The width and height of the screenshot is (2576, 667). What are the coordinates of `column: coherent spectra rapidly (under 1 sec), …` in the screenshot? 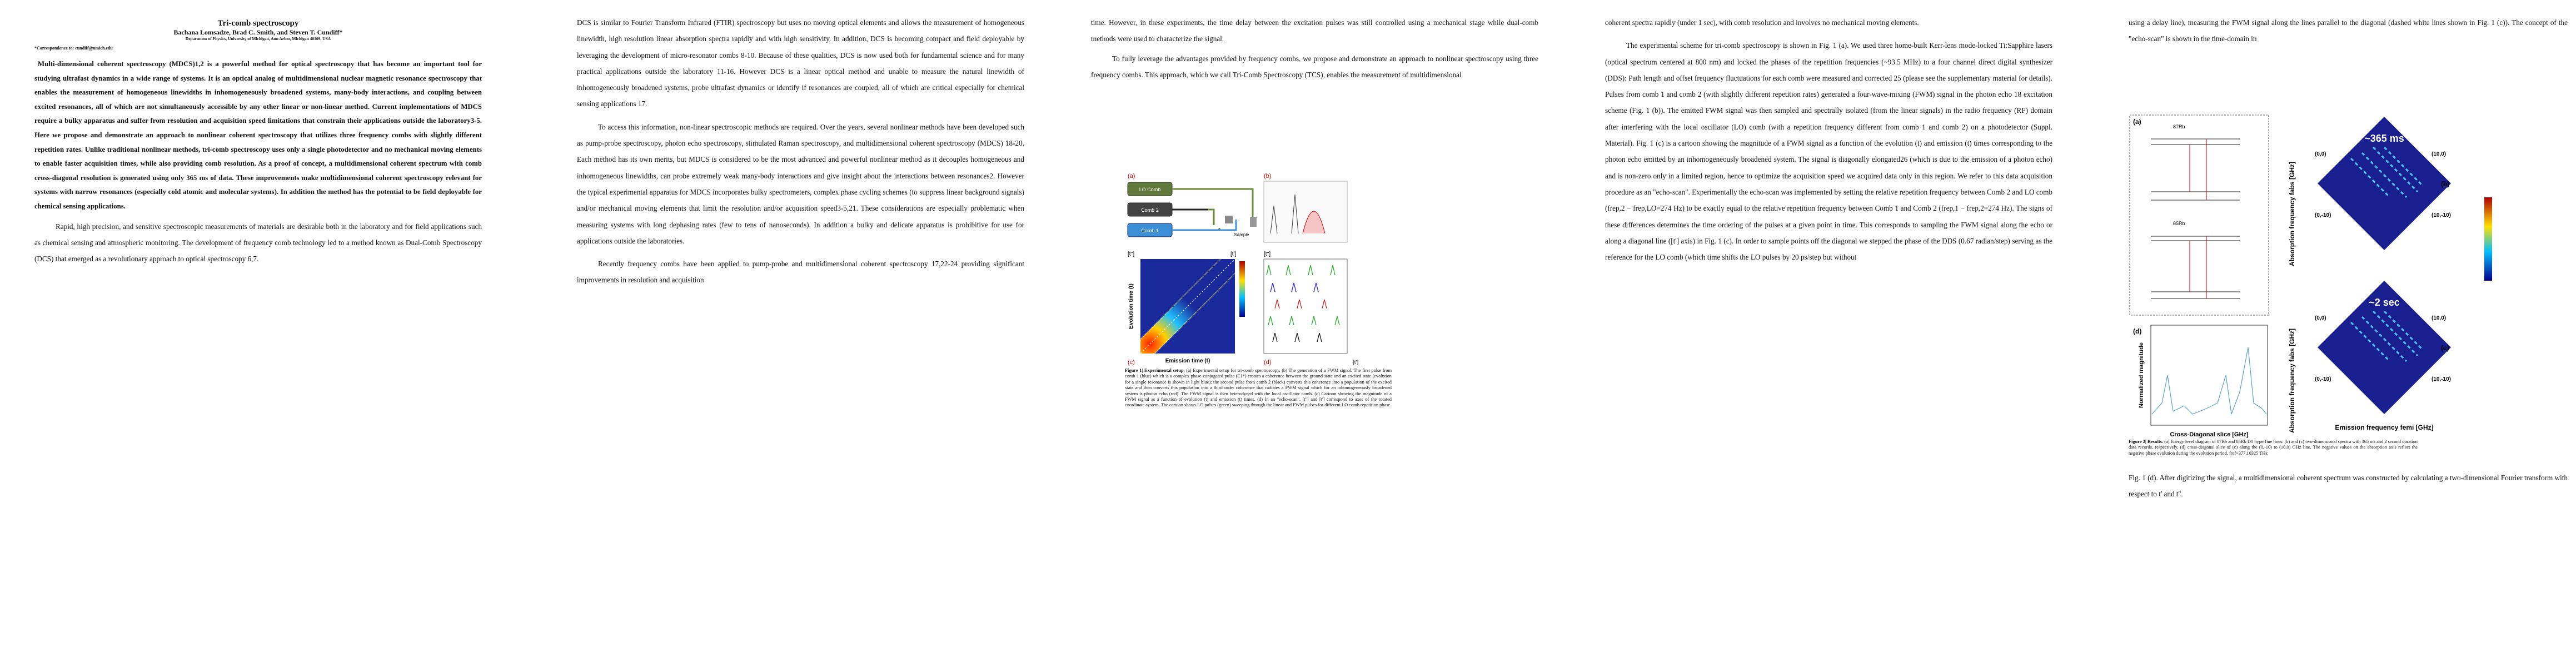 It's located at (1828, 139).